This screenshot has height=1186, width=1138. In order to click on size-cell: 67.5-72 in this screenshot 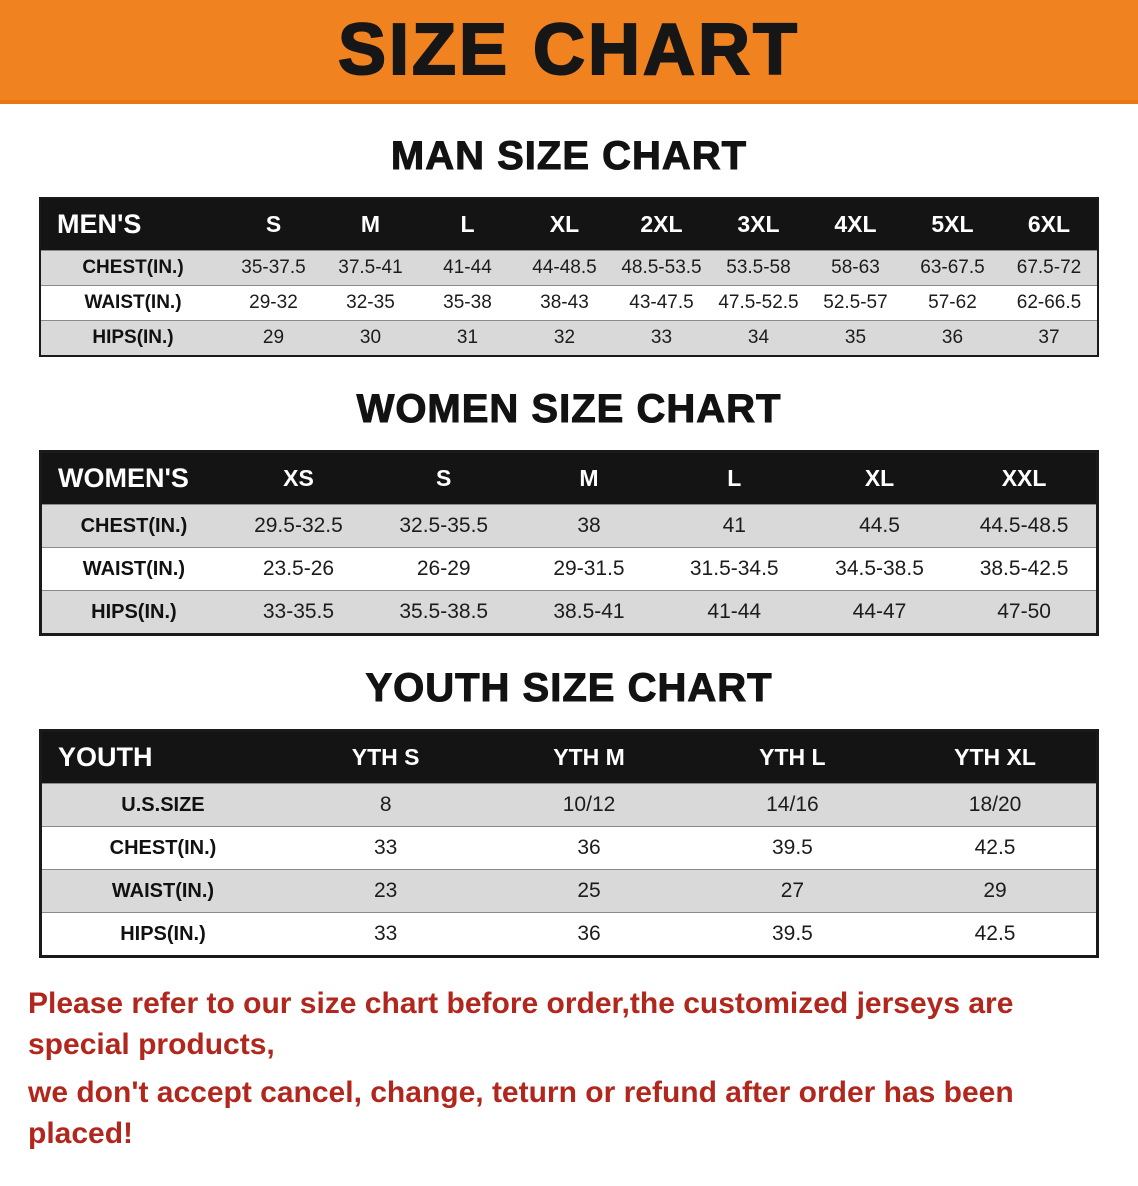, I will do `click(1049, 268)`.